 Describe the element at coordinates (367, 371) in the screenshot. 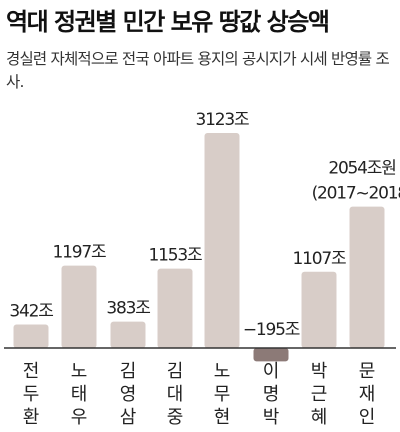

I see `category-char: 문` at that location.